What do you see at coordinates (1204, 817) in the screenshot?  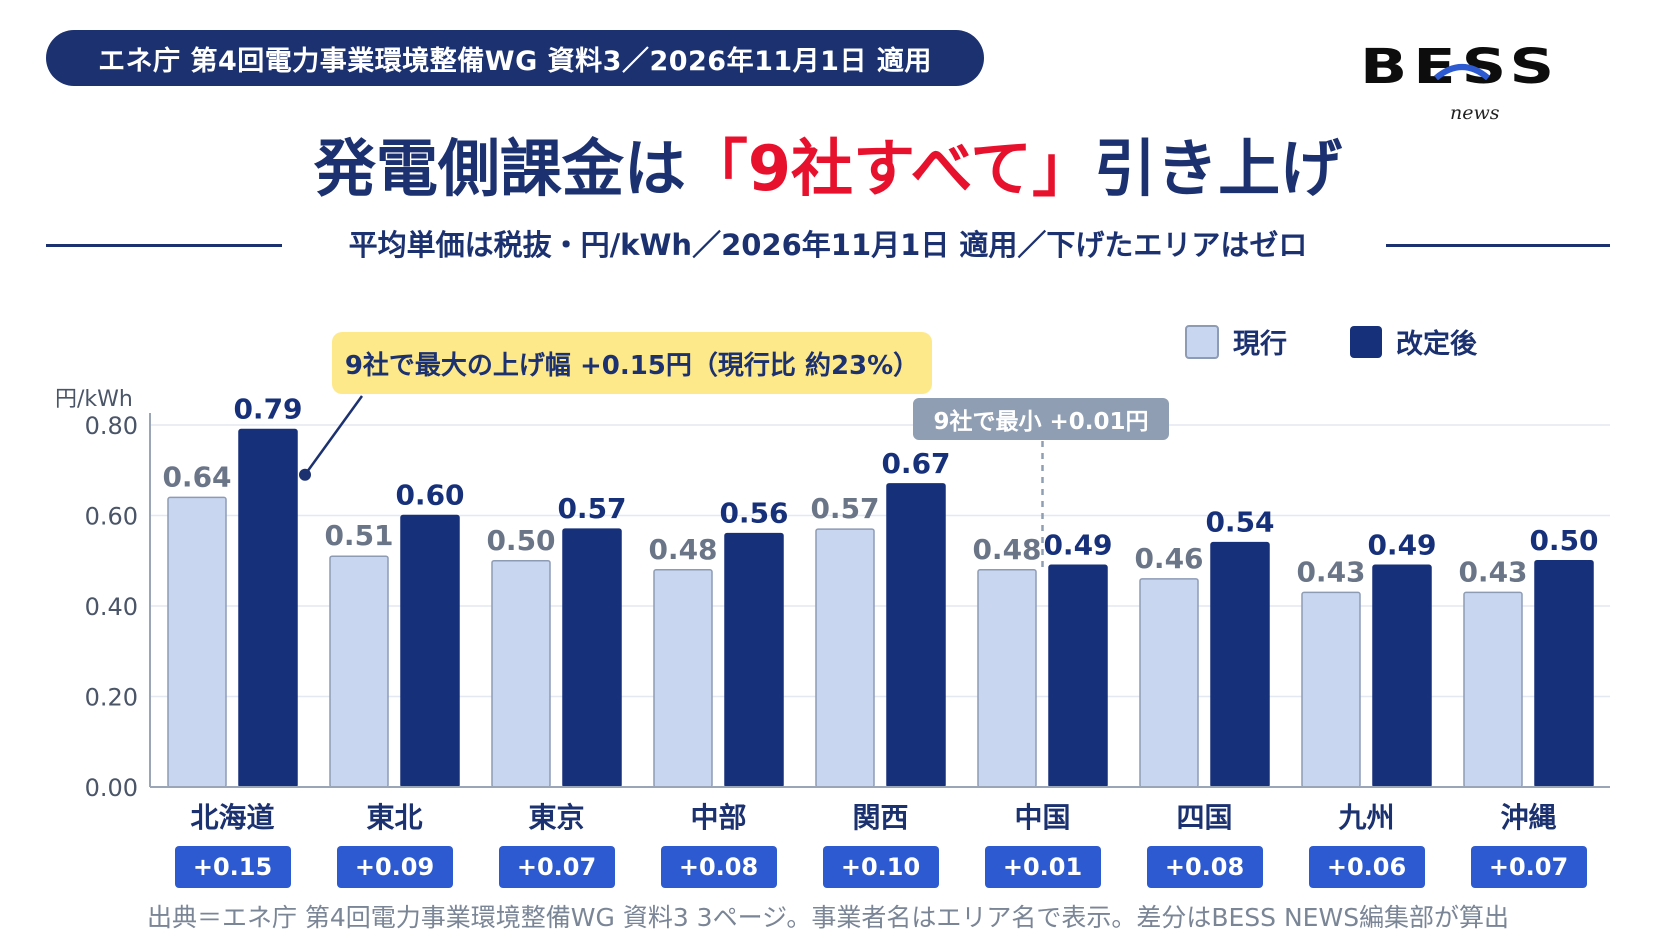 I see `x-category-label-6: 四国` at bounding box center [1204, 817].